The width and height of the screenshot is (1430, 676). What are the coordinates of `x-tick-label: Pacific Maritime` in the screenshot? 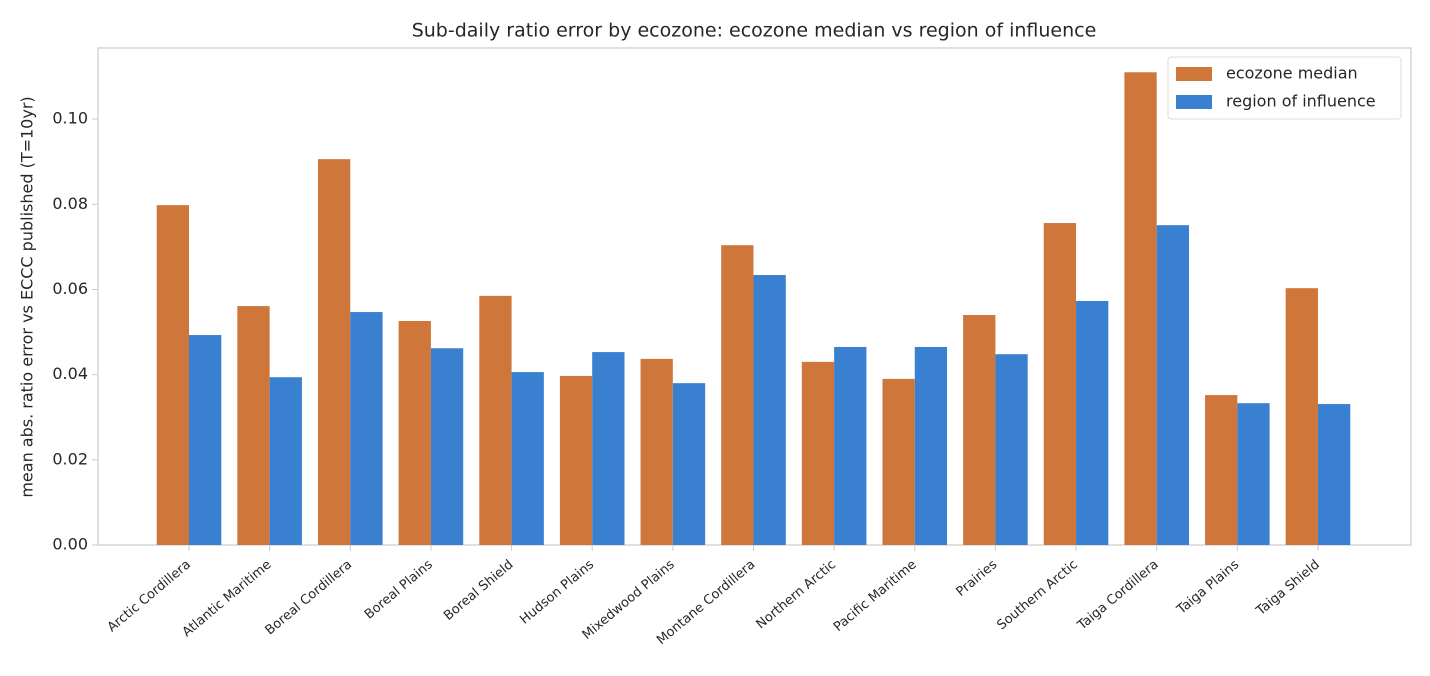 It's located at (875, 596).